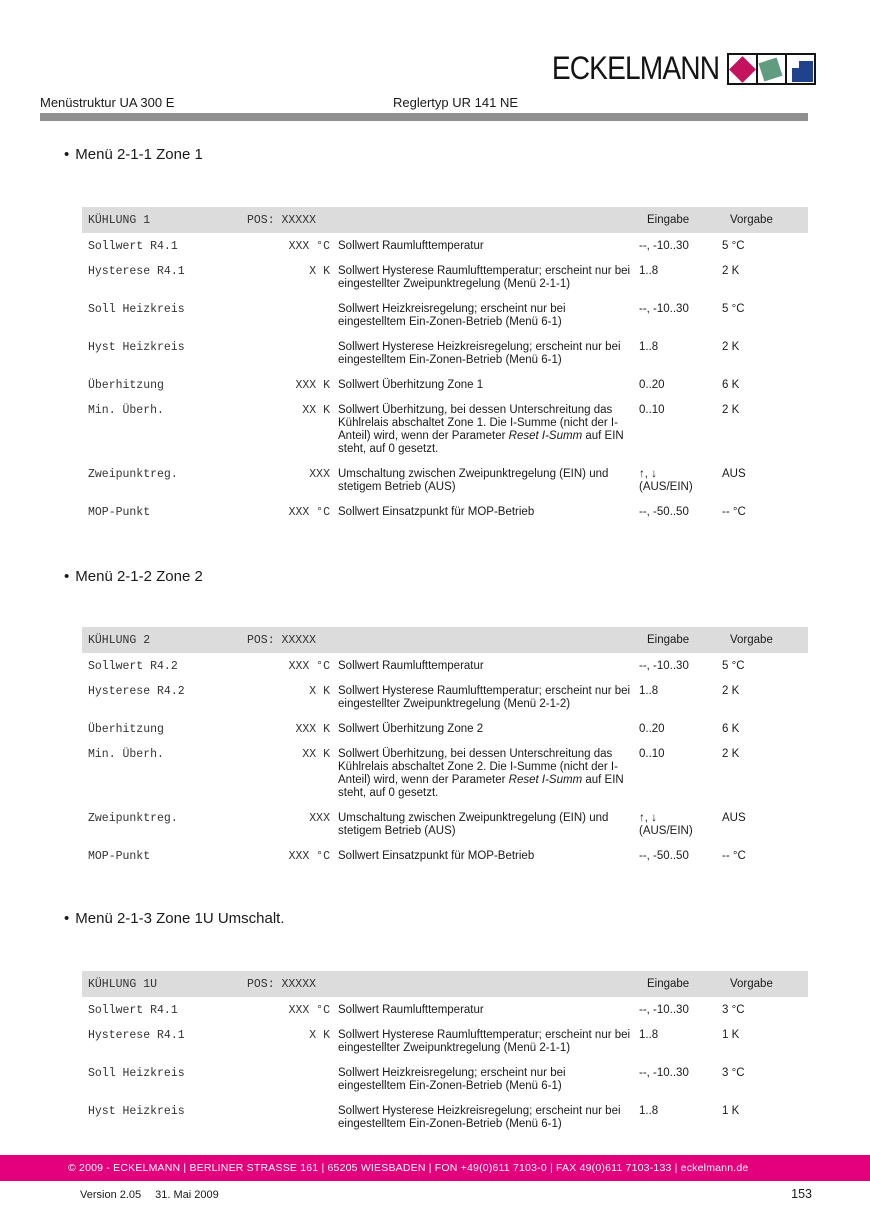 This screenshot has height=1230, width=870. Describe the element at coordinates (801, 1194) in the screenshot. I see `page-number: 153` at that location.